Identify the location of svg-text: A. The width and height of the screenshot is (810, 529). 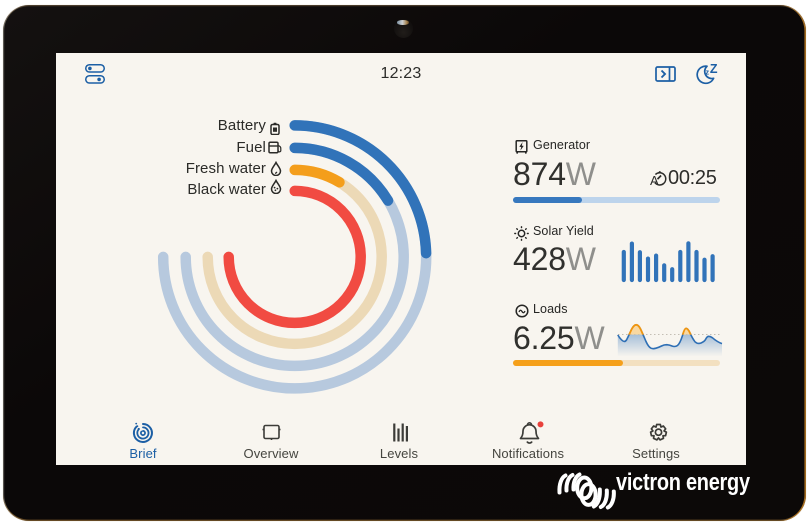
(654, 180).